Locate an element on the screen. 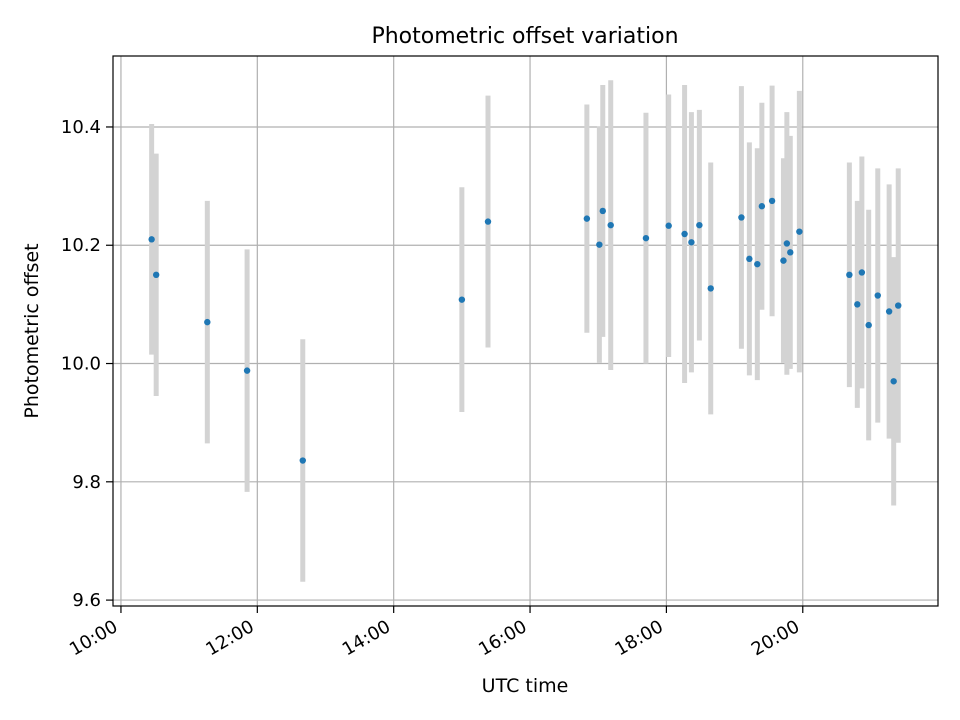 The height and width of the screenshot is (720, 960). y-tick-label: 9.8 is located at coordinates (86, 482).